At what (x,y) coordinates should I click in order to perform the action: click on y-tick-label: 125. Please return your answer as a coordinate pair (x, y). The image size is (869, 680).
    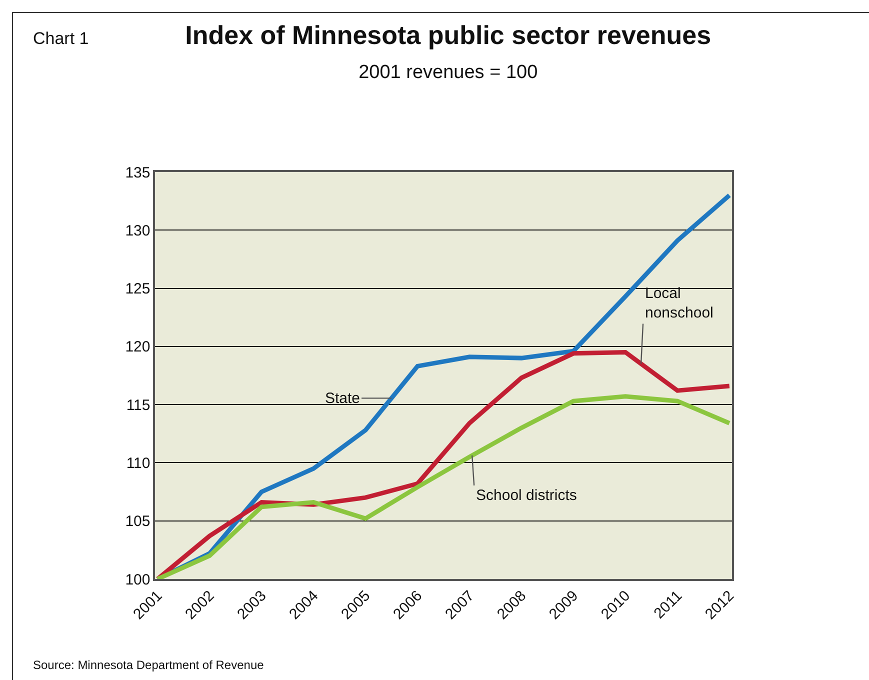
    Looking at the image, I should click on (137, 289).